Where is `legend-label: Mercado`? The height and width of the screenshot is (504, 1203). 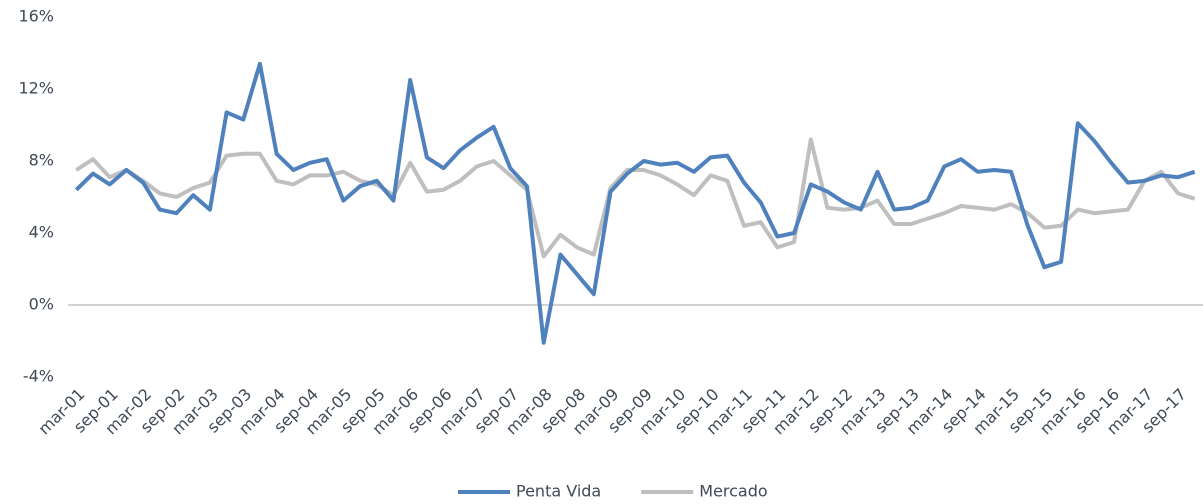 legend-label: Mercado is located at coordinates (733, 491).